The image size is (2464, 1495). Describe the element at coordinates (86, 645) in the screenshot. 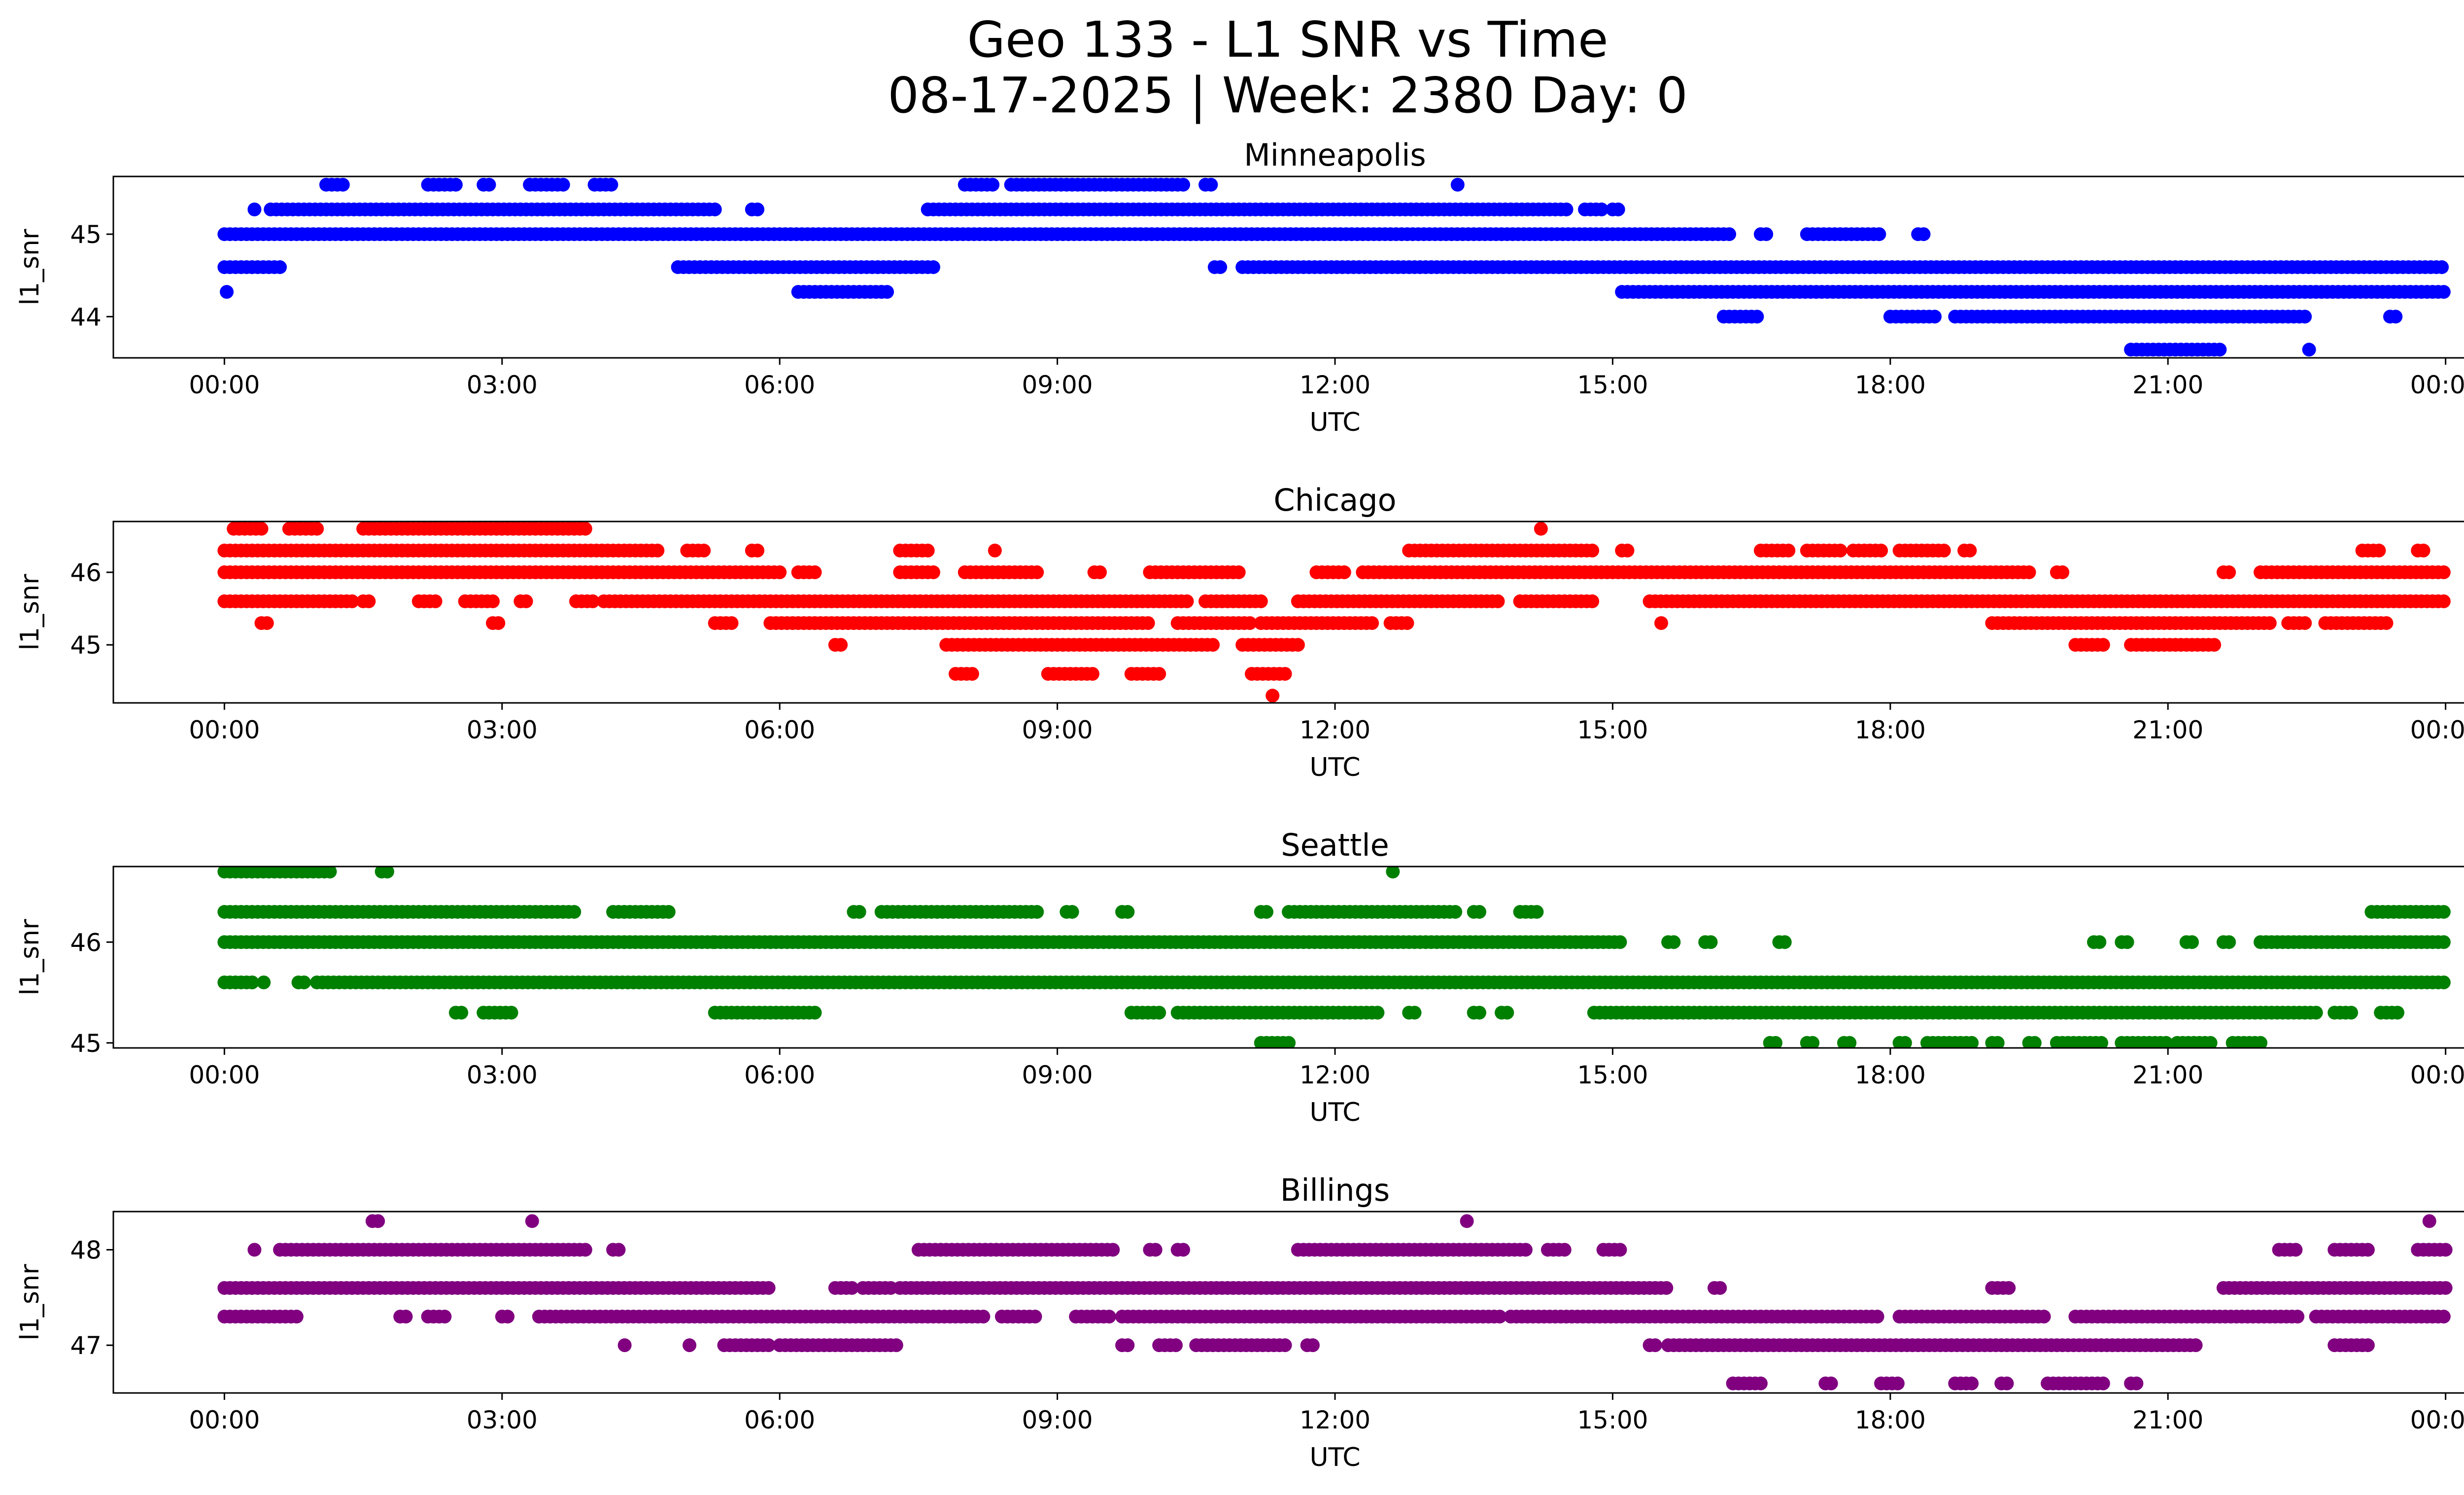

I see `y-tick-label: 45` at that location.